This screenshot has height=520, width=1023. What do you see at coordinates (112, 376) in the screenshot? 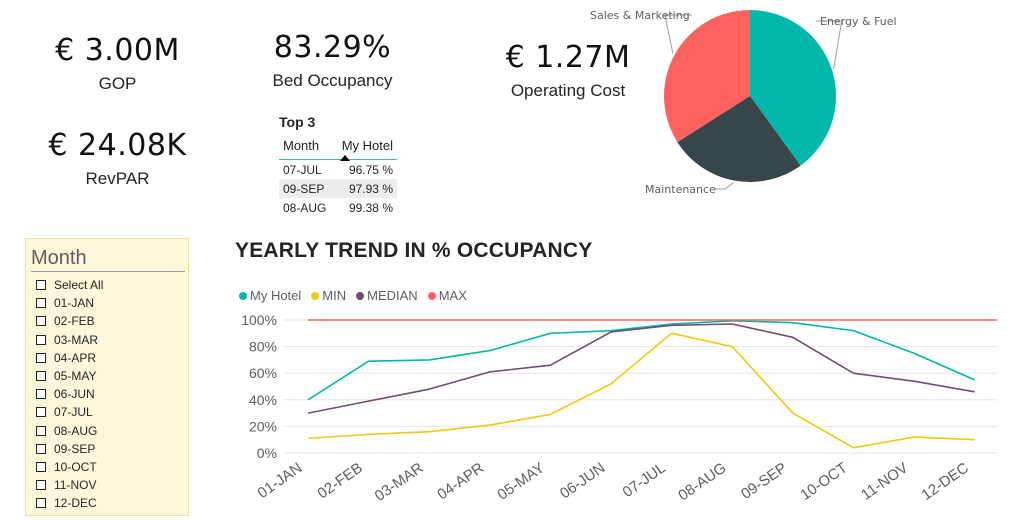
I see `slicer-item-may: 05-MAY` at bounding box center [112, 376].